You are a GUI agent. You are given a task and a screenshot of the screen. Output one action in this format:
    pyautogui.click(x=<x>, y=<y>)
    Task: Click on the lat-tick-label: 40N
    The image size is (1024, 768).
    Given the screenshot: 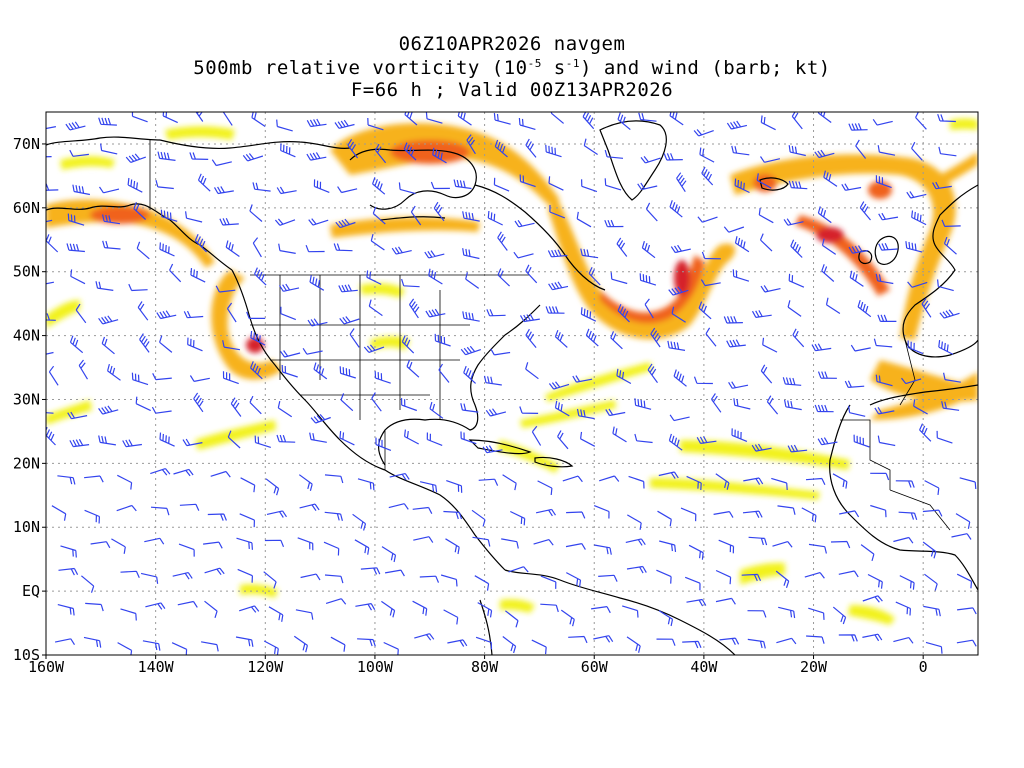 What is the action you would take?
    pyautogui.click(x=26, y=336)
    